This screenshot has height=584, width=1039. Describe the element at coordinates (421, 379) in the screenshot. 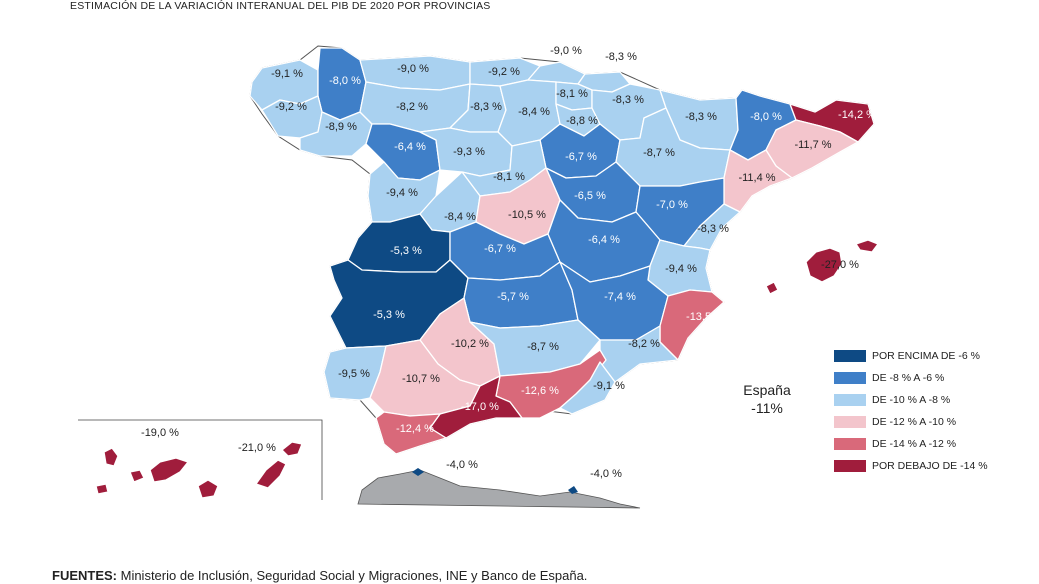

I see `province-value-label: -10,7 %` at that location.